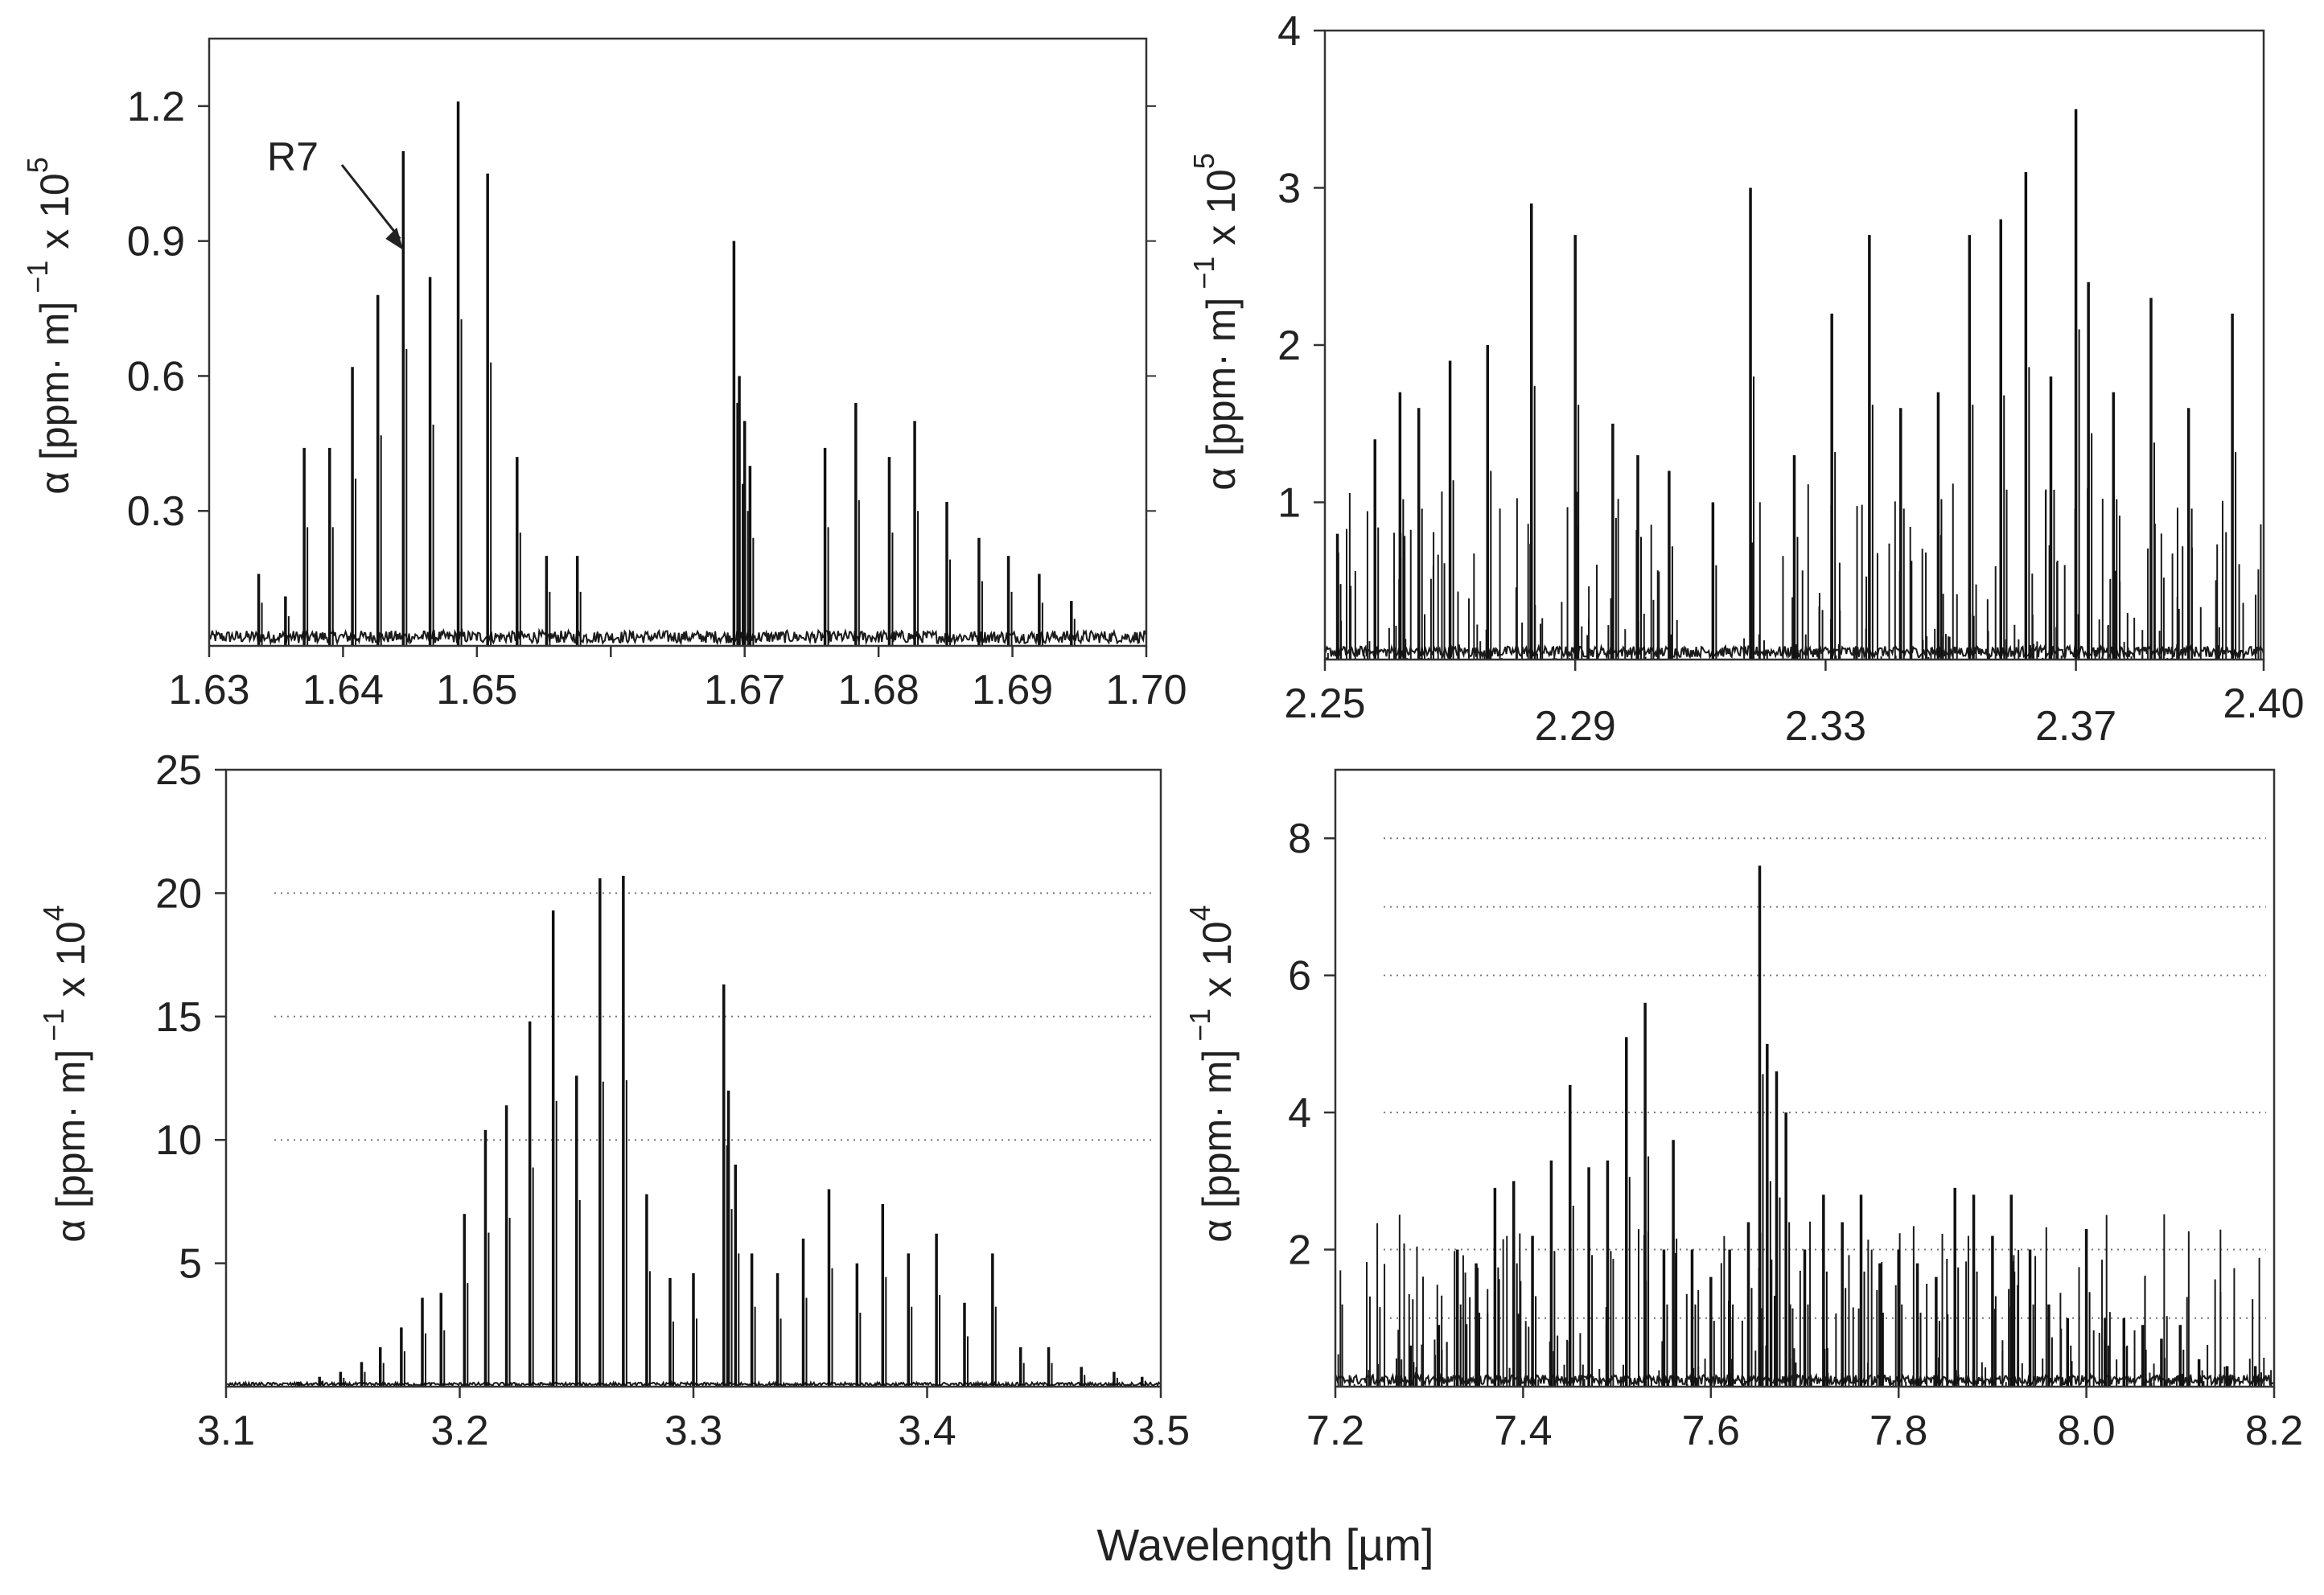 Image resolution: width=2324 pixels, height=1595 pixels. Describe the element at coordinates (1289, 189) in the screenshot. I see `y-tick-label: 3` at that location.